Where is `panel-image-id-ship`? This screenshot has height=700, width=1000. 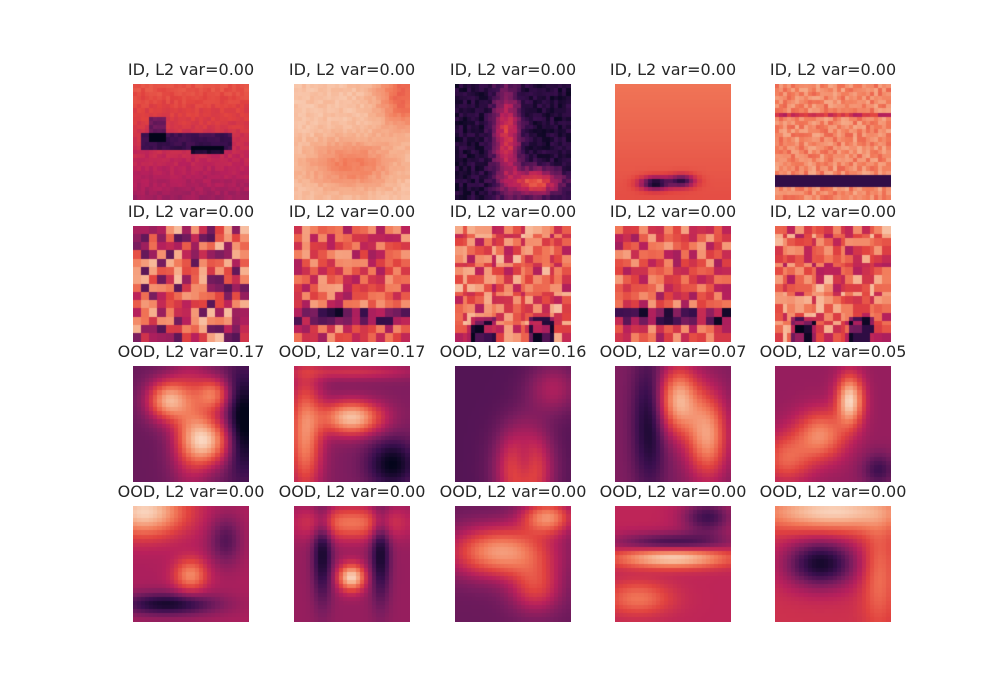
panel-image-id-ship is located at coordinates (833, 142).